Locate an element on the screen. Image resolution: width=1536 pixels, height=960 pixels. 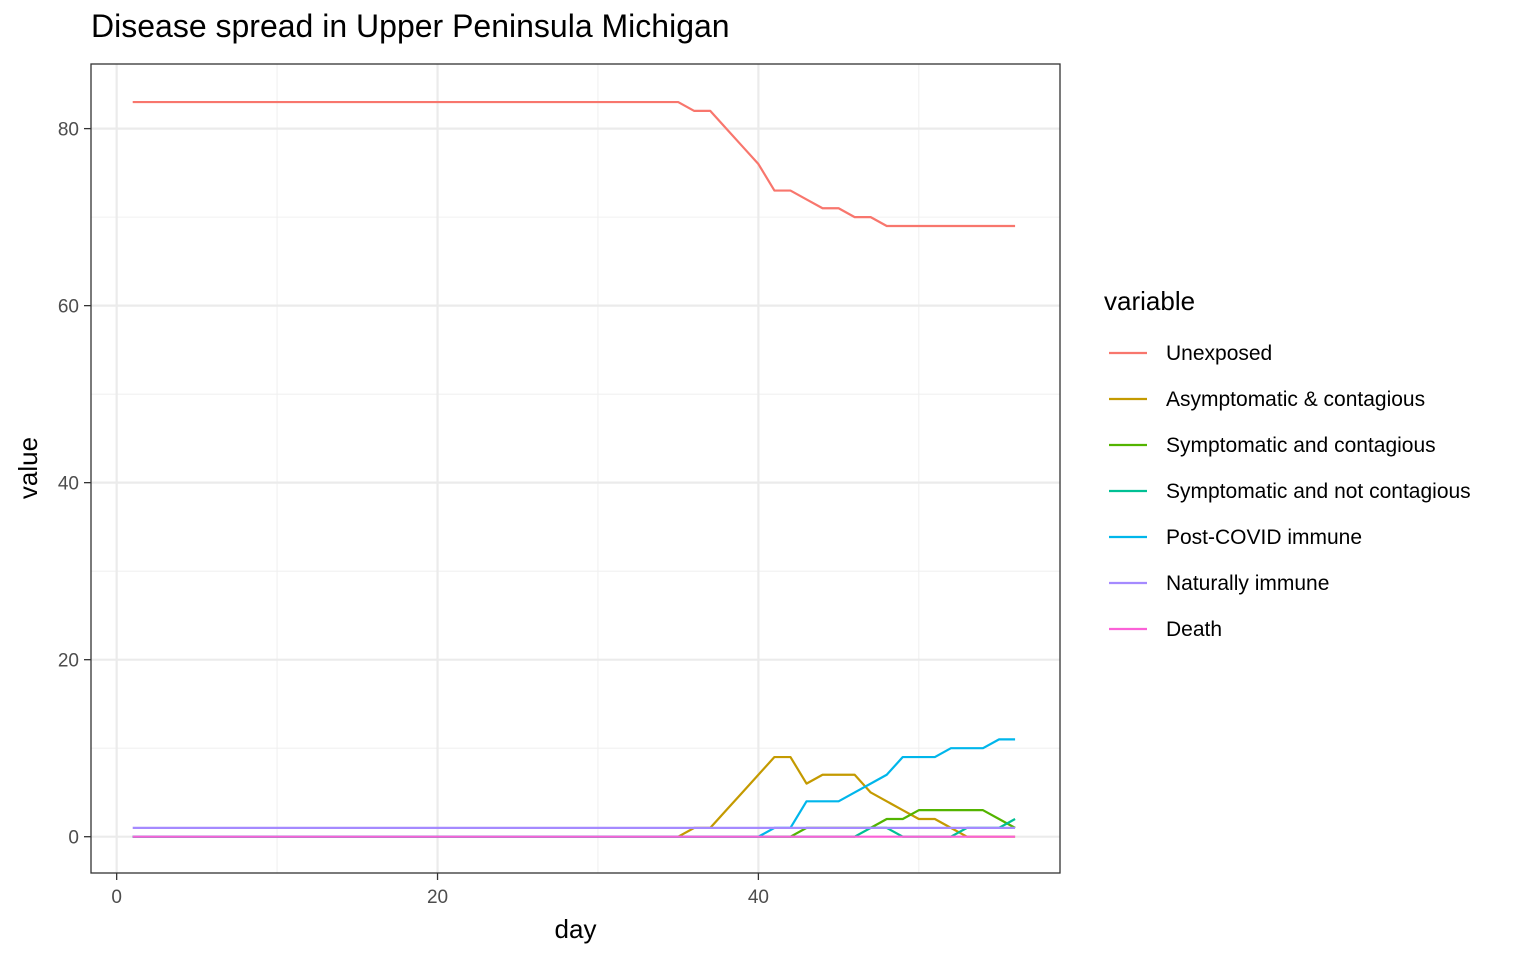
x-axis: 0 20 40 is located at coordinates (440, 890).